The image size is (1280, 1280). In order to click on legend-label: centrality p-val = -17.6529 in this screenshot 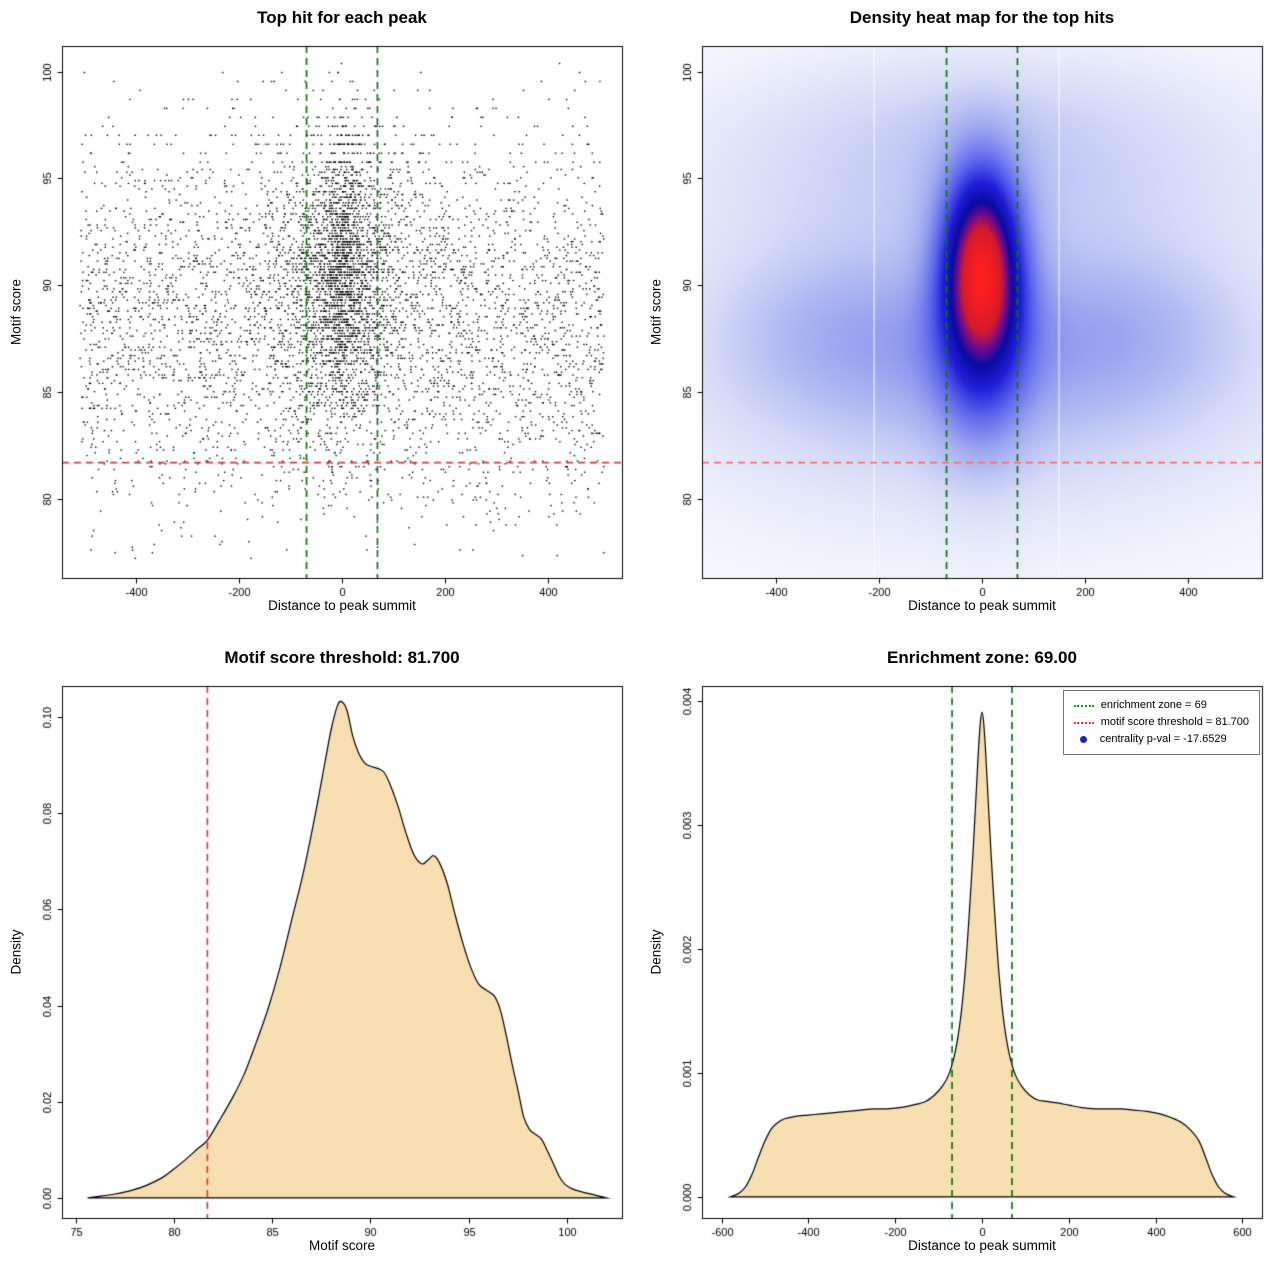, I will do `click(1163, 739)`.